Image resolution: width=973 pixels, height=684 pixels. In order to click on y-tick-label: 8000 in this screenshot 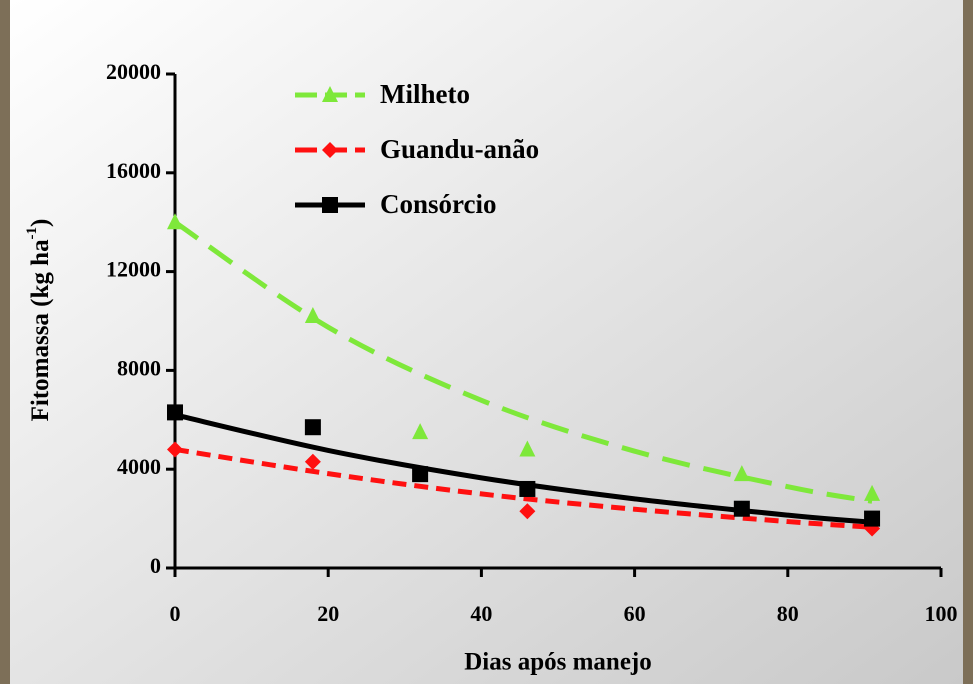, I will do `click(139, 367)`.